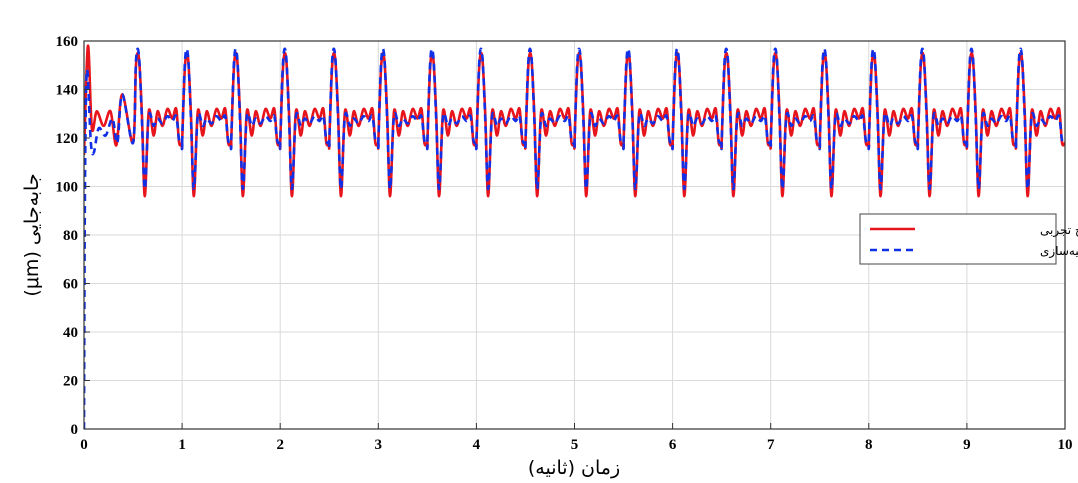 The image size is (1078, 483). What do you see at coordinates (574, 468) in the screenshot?
I see `x-axis-title: زمان (ثانیه)` at bounding box center [574, 468].